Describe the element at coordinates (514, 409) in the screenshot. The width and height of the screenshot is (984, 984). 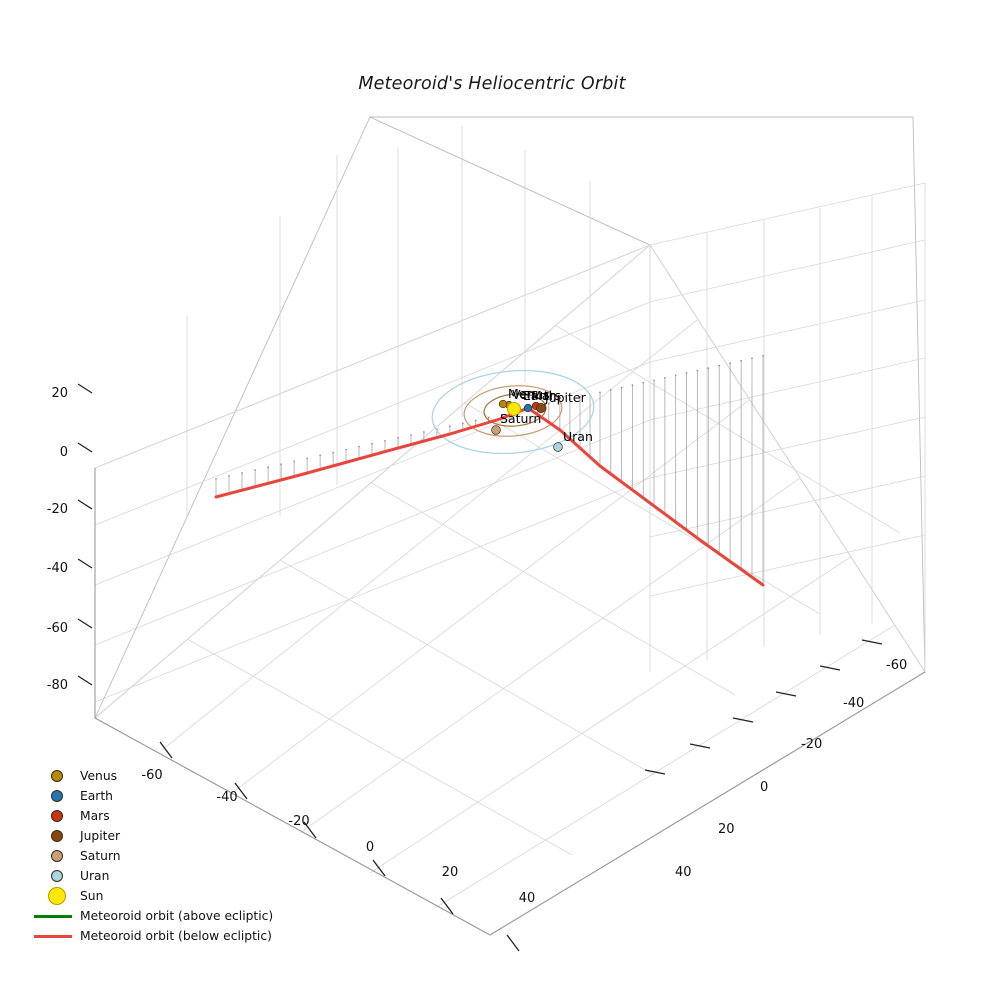
I see `body-marker-sun` at that location.